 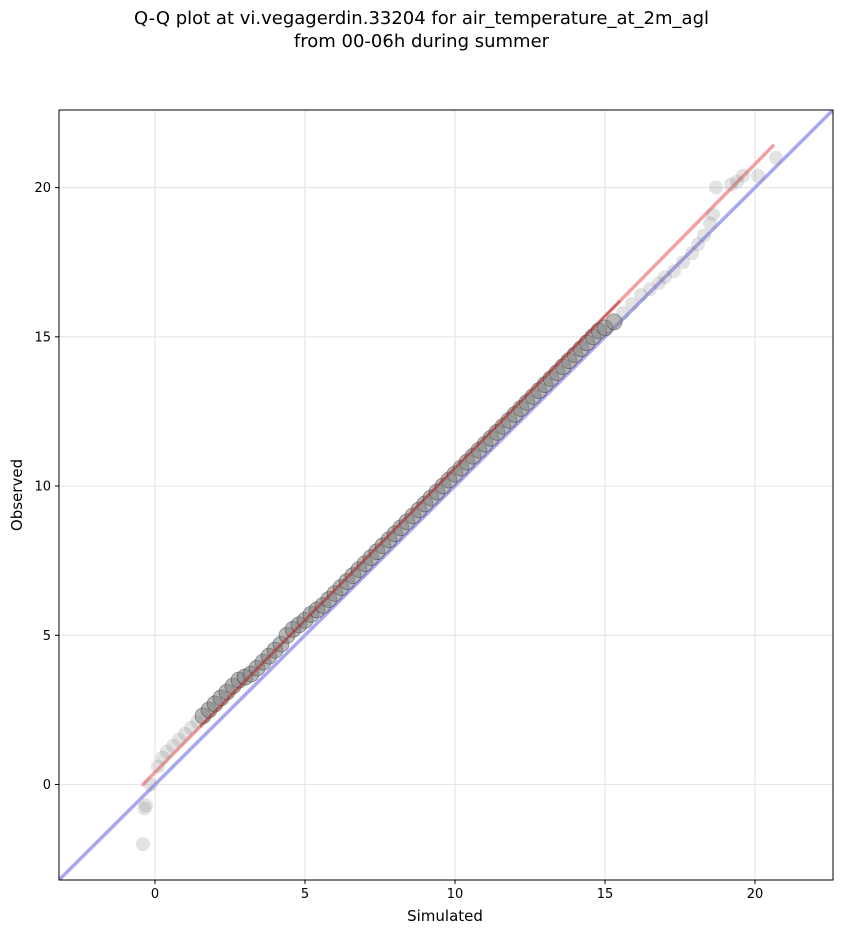 I want to click on y-tick-label: 5, so click(x=47, y=636).